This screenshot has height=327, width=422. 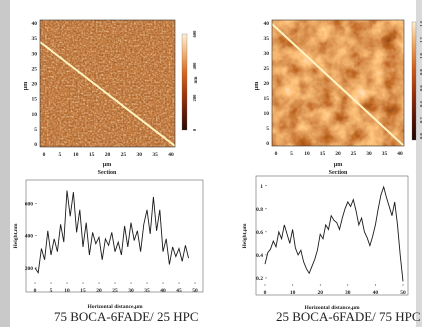 What do you see at coordinates (259, 210) in the screenshot?
I see `y-tick-label: 0.8` at bounding box center [259, 210].